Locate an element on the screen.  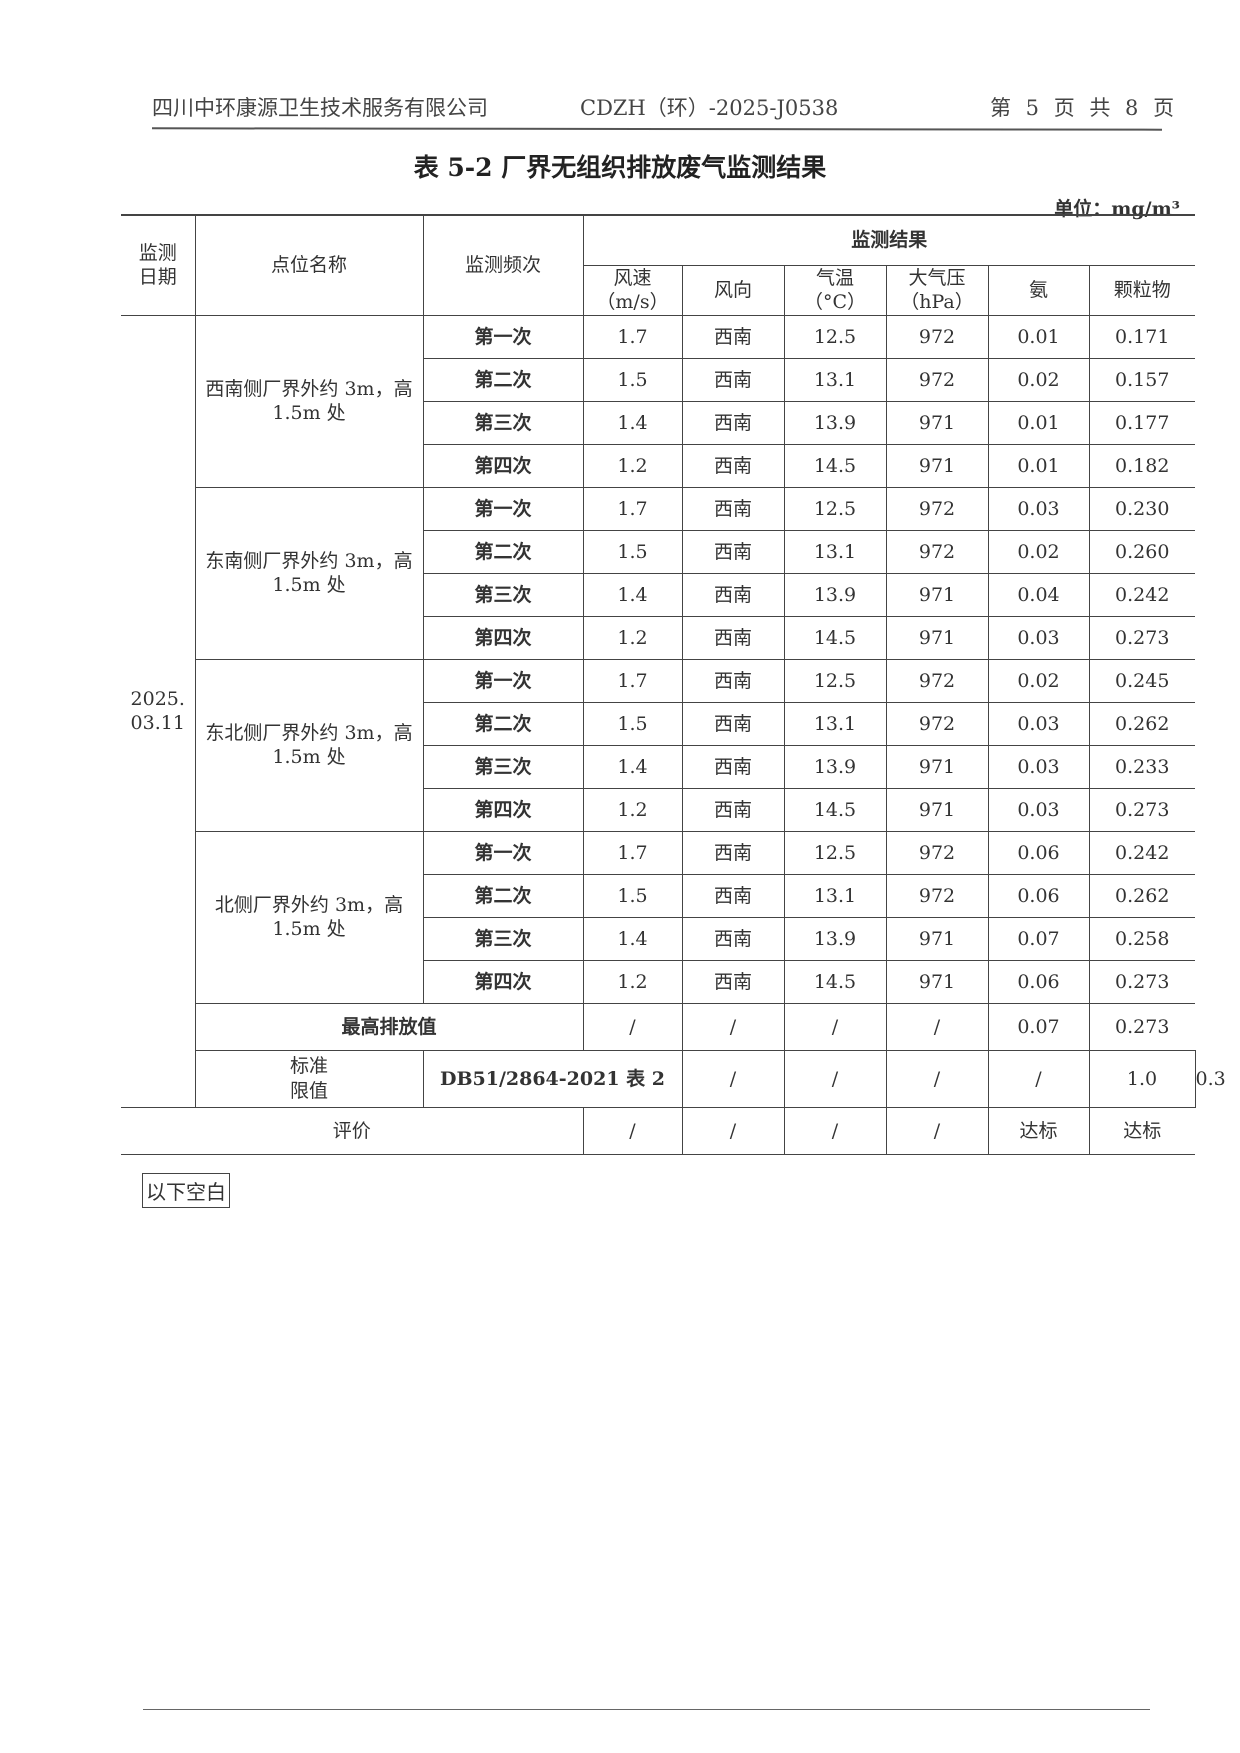
particulate-cell: 0.233 is located at coordinates (1142, 766).